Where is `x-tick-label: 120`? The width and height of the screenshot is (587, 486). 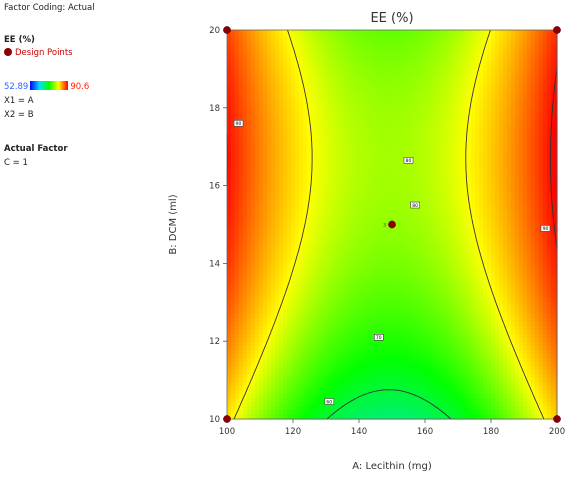 x-tick-label: 120 is located at coordinates (293, 432).